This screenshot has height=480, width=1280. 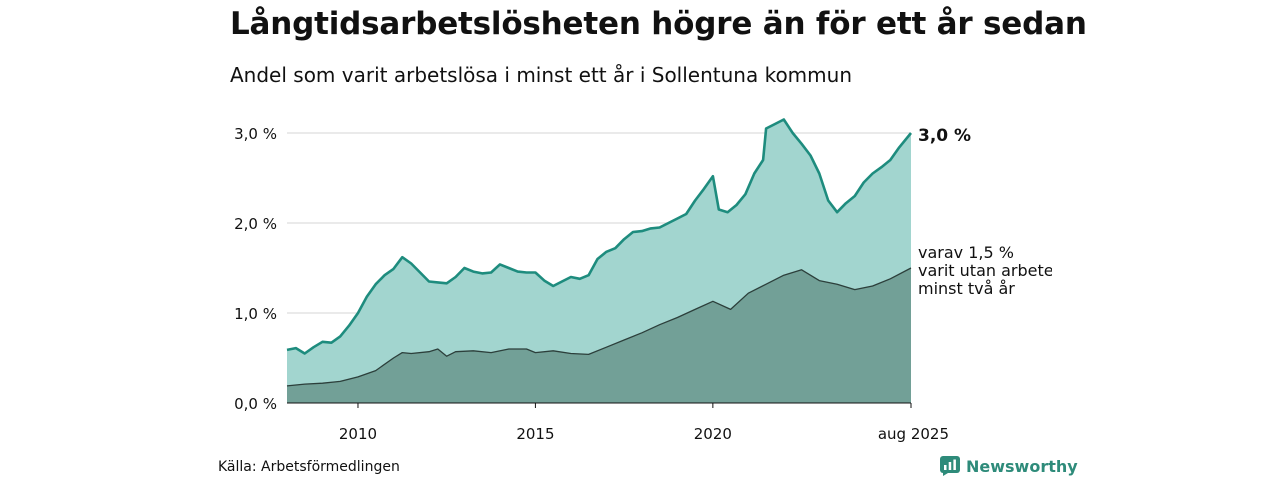 I want to click on two-year-area, so click(x=599, y=335).